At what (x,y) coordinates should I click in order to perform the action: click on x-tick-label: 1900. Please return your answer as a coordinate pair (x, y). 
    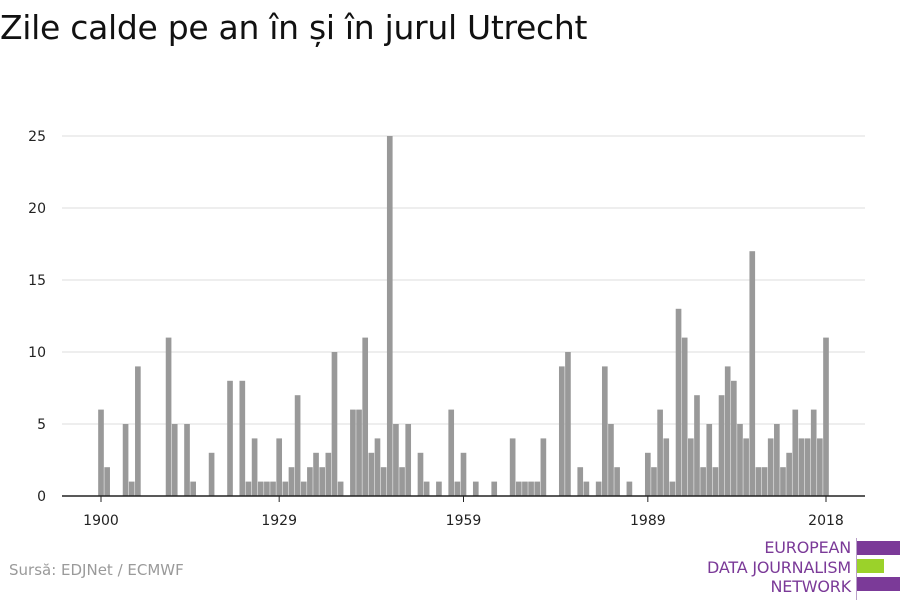
    Looking at the image, I should click on (101, 521).